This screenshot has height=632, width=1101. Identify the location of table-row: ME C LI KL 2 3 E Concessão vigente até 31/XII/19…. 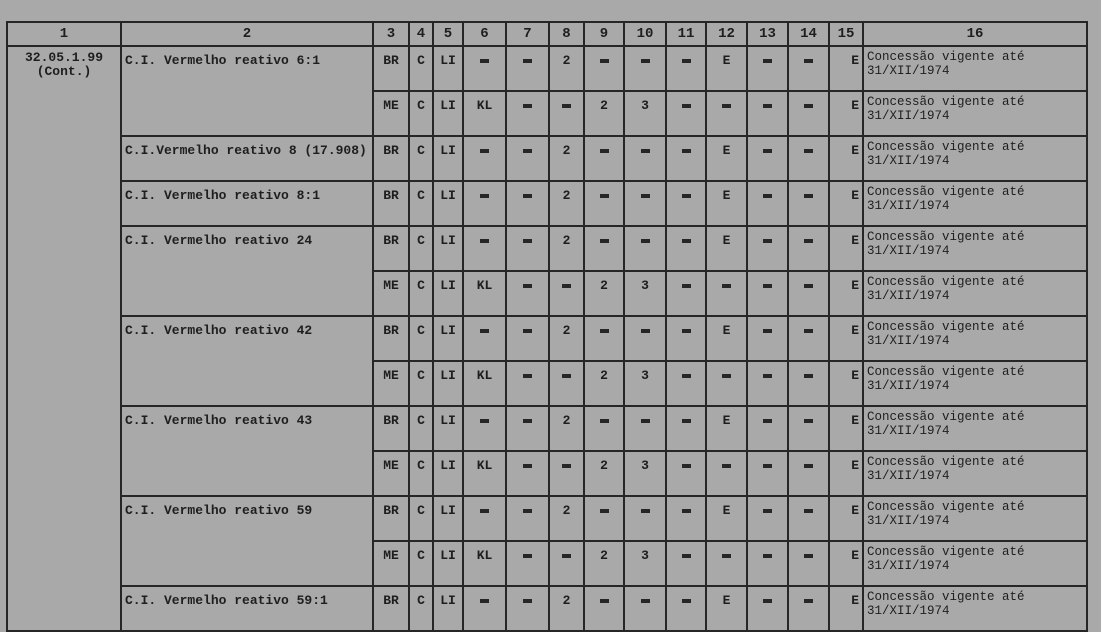
(547, 113).